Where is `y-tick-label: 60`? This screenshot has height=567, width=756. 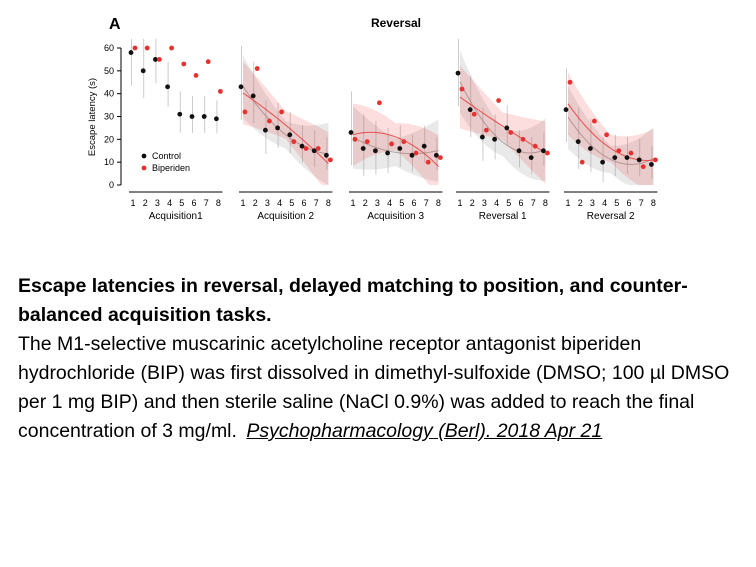
y-tick-label: 60 is located at coordinates (109, 48).